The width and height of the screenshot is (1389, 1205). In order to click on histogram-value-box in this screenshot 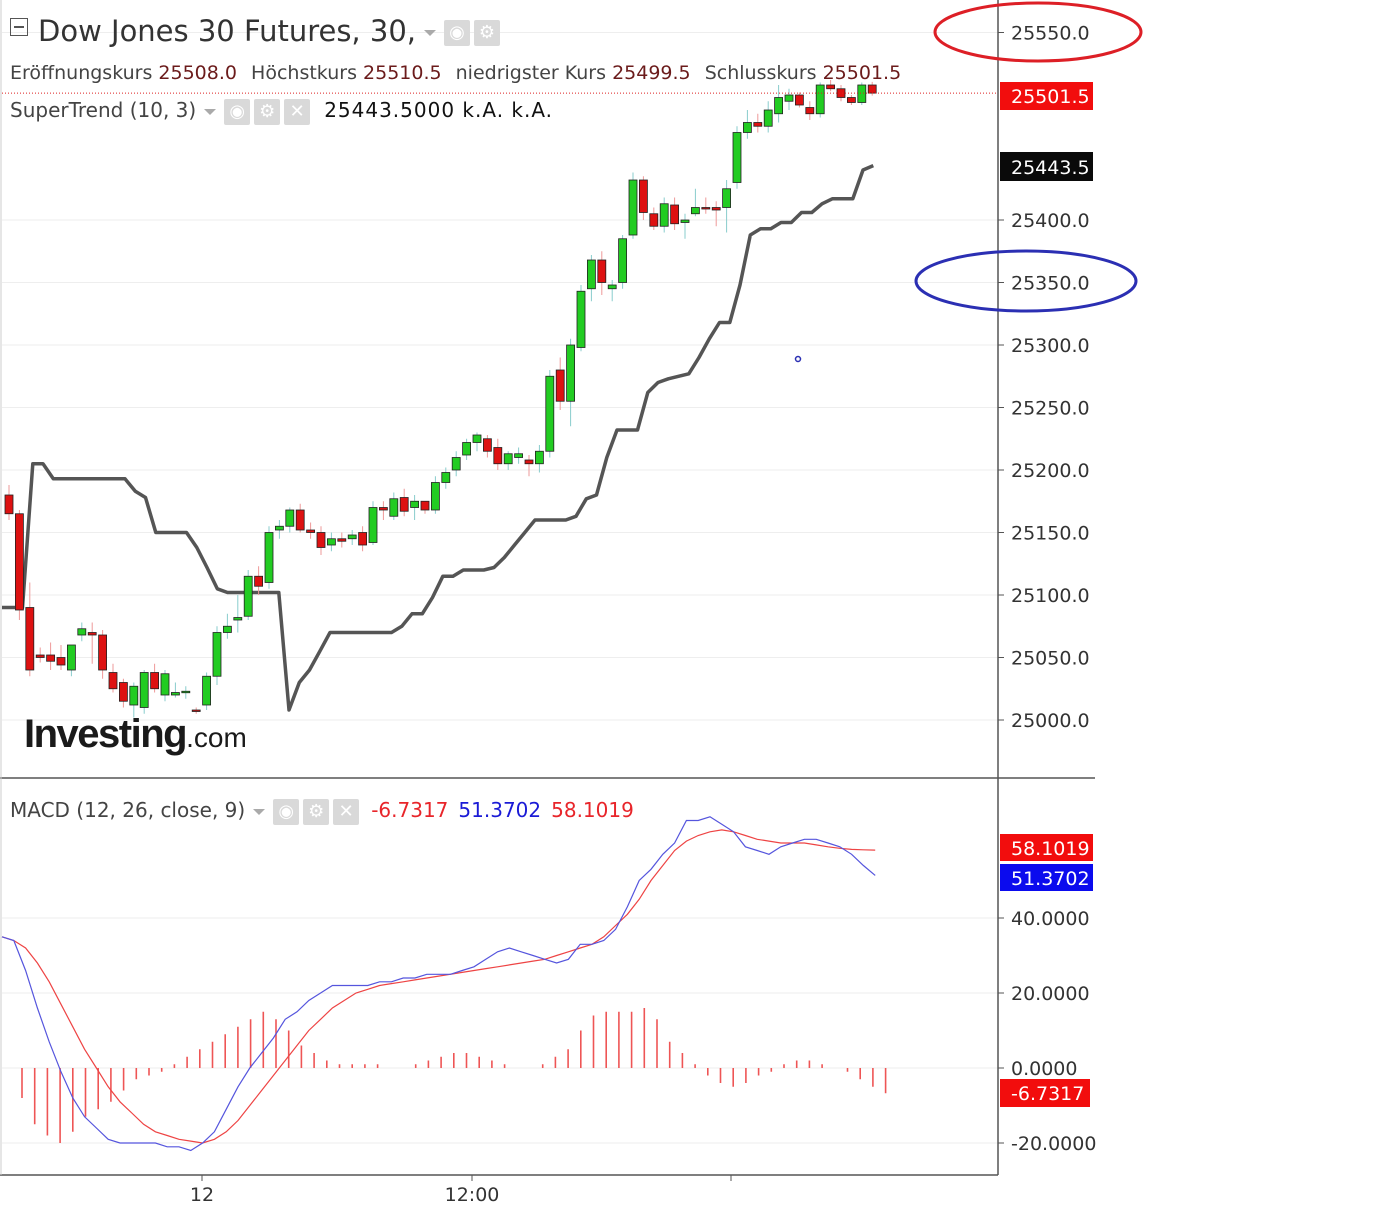, I will do `click(1045, 1093)`.